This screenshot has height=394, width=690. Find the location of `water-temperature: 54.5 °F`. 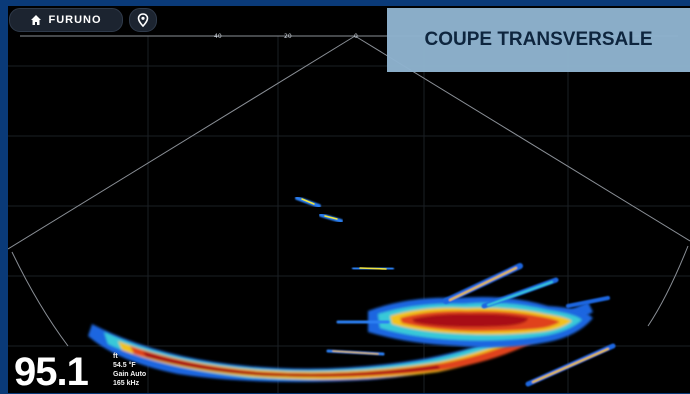

water-temperature: 54.5 °F is located at coordinates (129, 365).